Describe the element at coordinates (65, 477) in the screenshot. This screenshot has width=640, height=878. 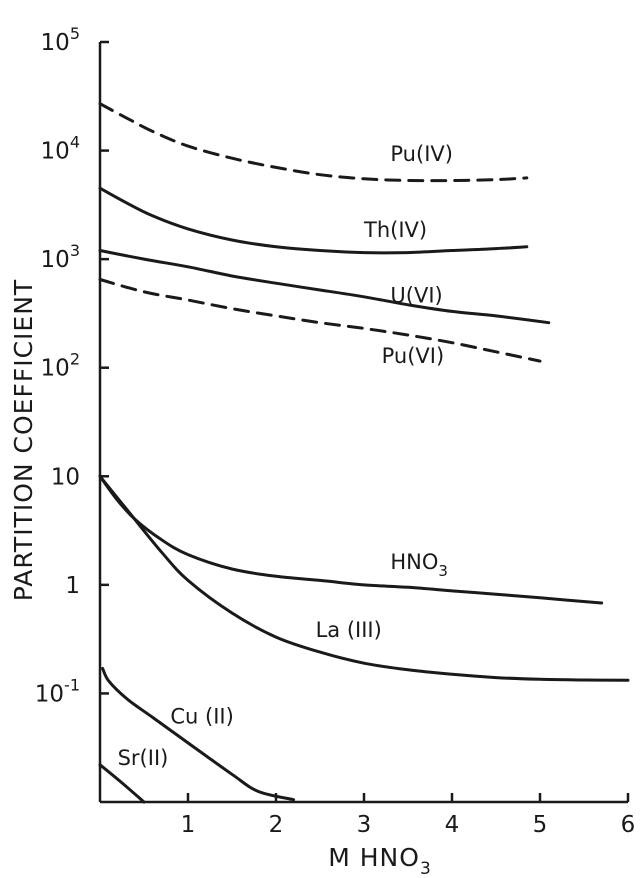
I see `y-tick-label: 10` at that location.